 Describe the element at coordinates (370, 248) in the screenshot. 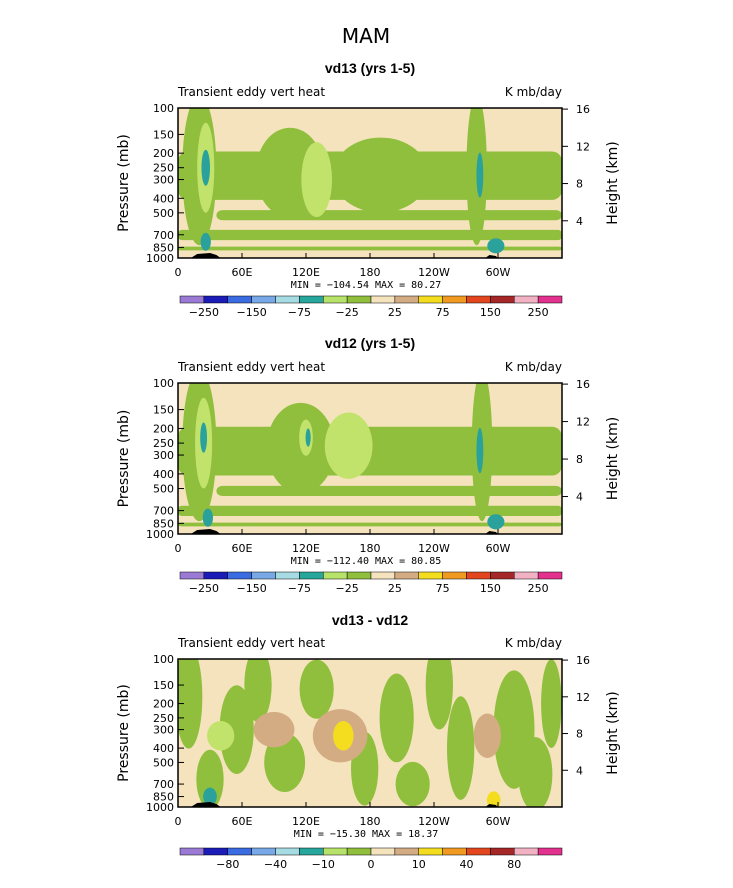

I see `green-band-surface` at that location.